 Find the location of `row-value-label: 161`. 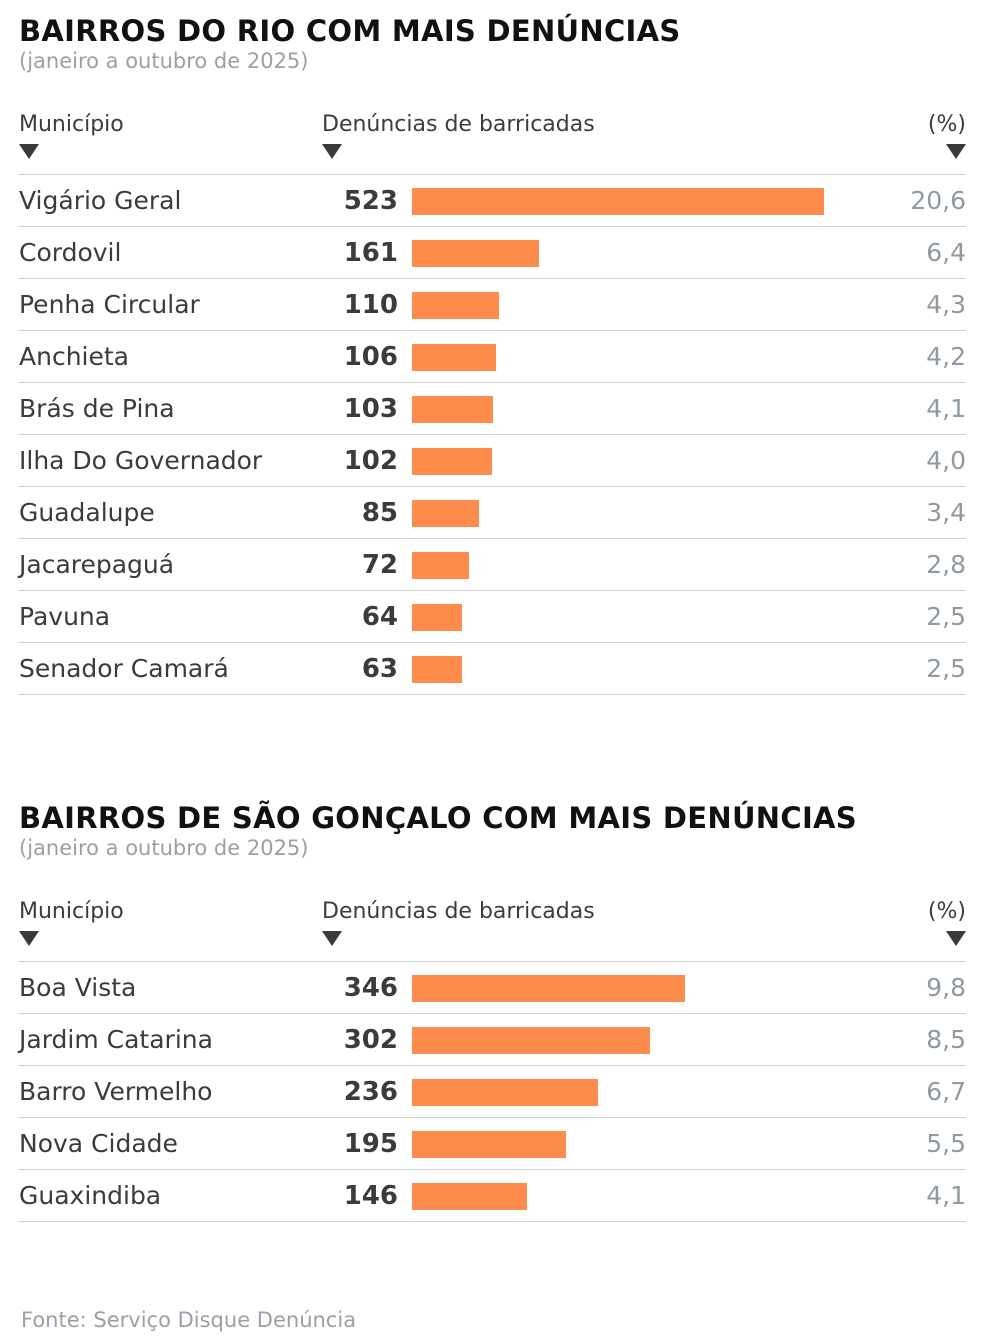

row-value-label: 161 is located at coordinates (370, 253).